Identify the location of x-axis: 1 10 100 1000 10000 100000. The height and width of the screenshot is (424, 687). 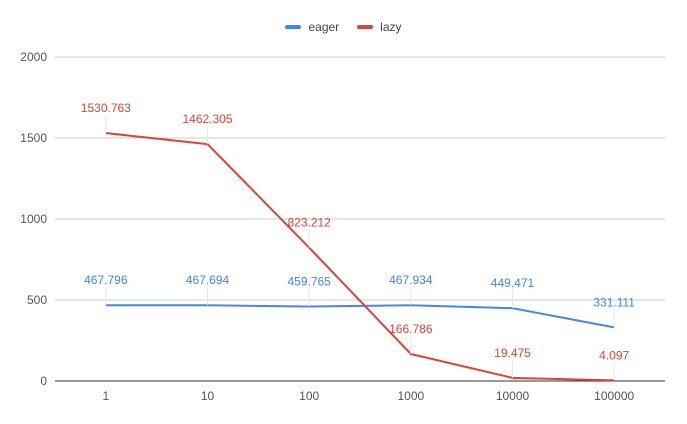
(360, 391).